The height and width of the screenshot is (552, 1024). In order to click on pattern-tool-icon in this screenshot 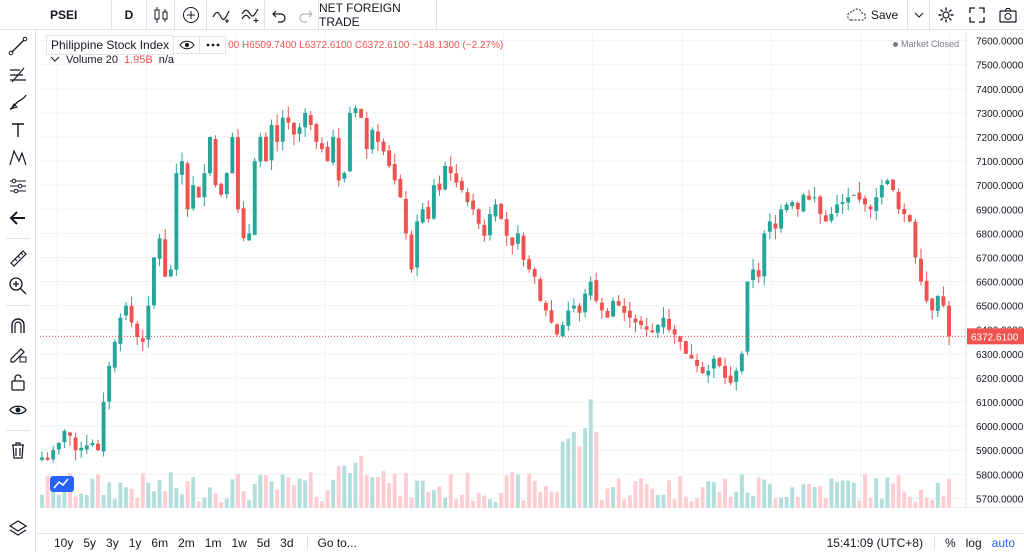, I will do `click(18, 158)`.